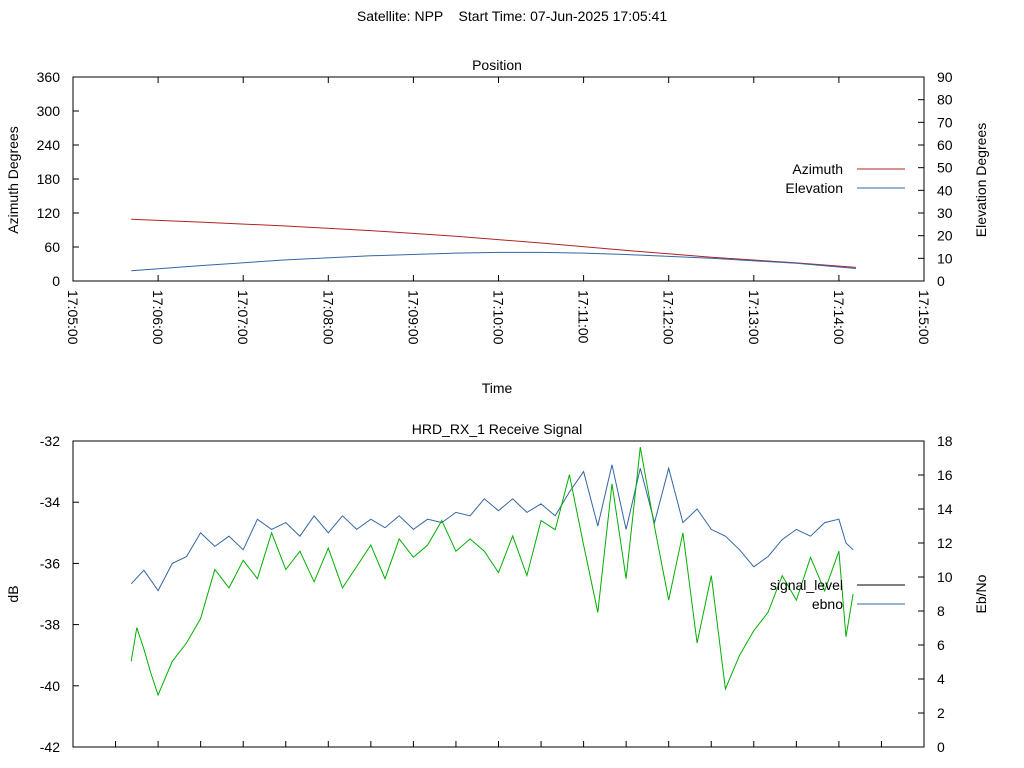  I want to click on elevation-tick-label: 10, so click(945, 258).